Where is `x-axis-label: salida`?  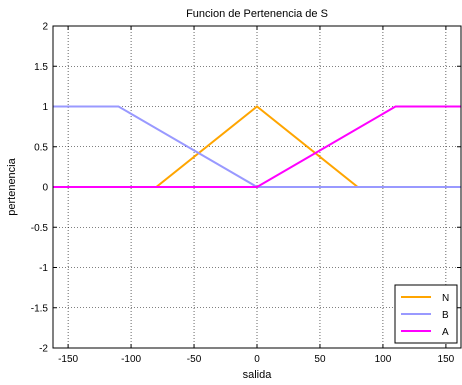
x-axis-label: salida is located at coordinates (258, 375).